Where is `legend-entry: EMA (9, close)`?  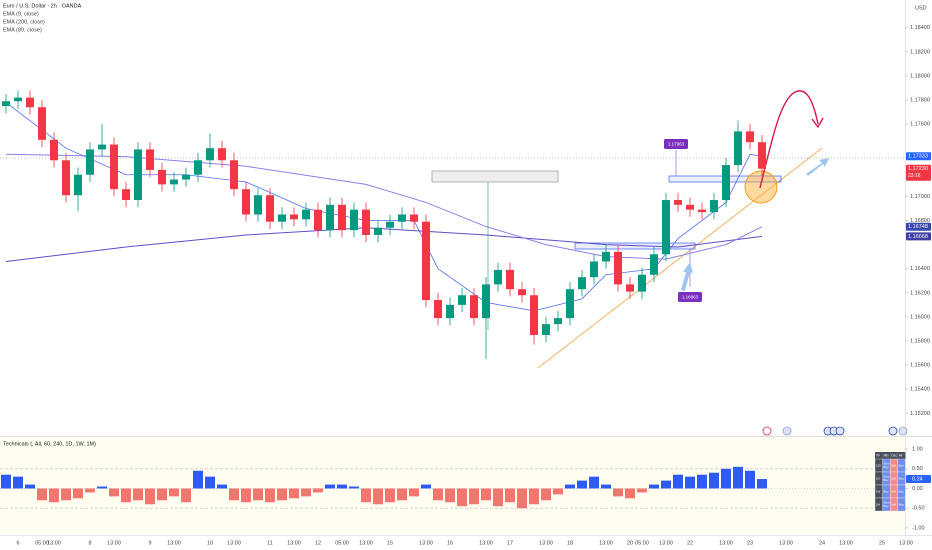
legend-entry: EMA (9, close) is located at coordinates (21, 14).